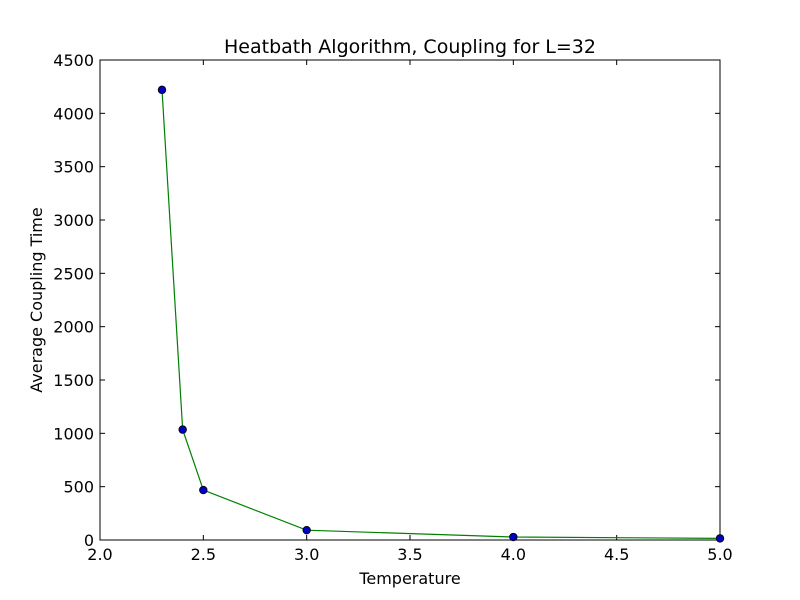 Image resolution: width=800 pixels, height=600 pixels. Describe the element at coordinates (36, 299) in the screenshot. I see `y-axis-label: Average Coupling Time` at that location.